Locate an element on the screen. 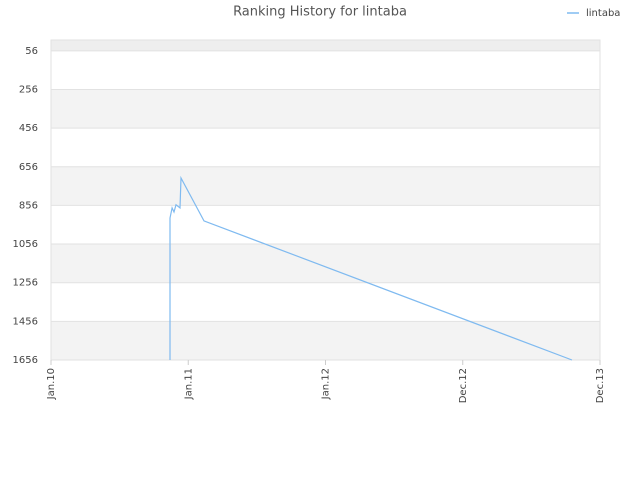 This screenshot has width=640, height=480. x-tick-label: Jan.10 is located at coordinates (51, 384).